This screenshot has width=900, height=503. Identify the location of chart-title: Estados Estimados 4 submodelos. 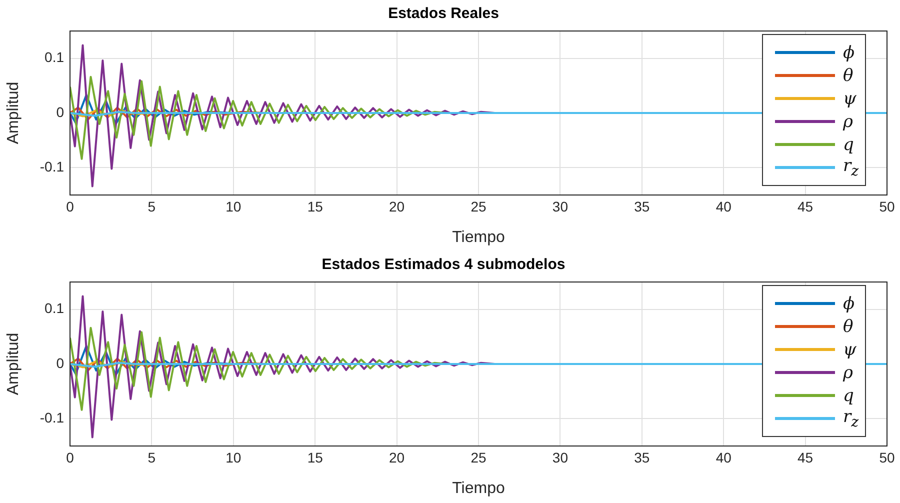
(444, 265).